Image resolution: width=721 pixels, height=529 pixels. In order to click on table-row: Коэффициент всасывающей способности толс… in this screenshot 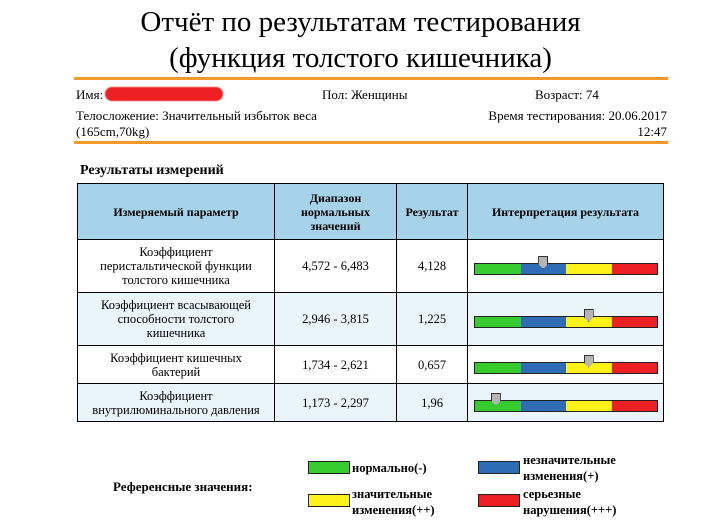, I will do `click(370, 319)`.